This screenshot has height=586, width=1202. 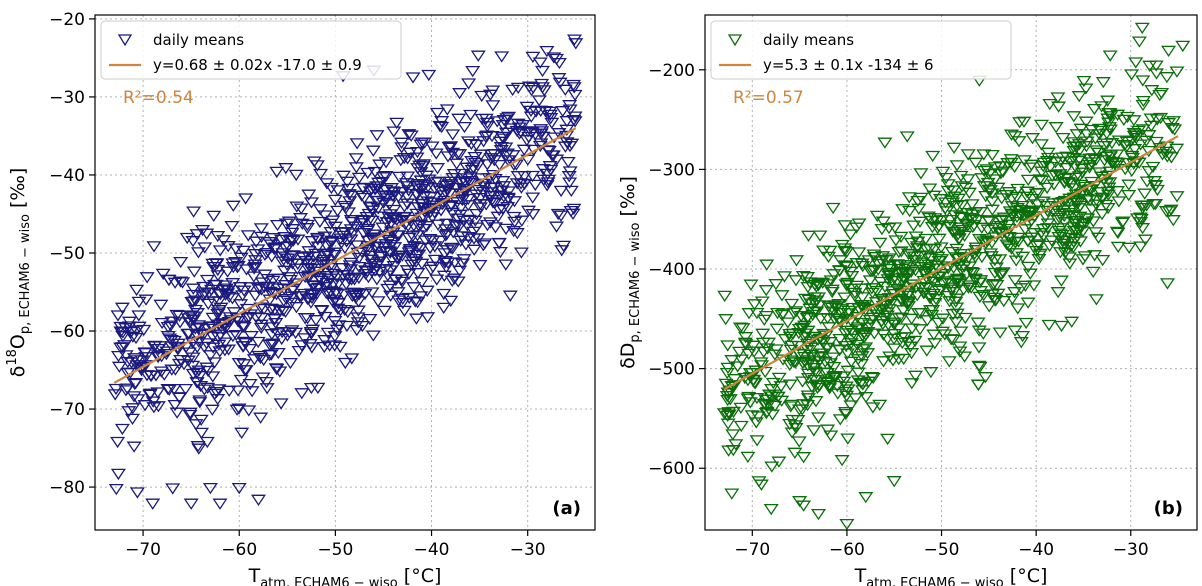 What do you see at coordinates (671, 270) in the screenshot?
I see `y-tick-label: −400` at bounding box center [671, 270].